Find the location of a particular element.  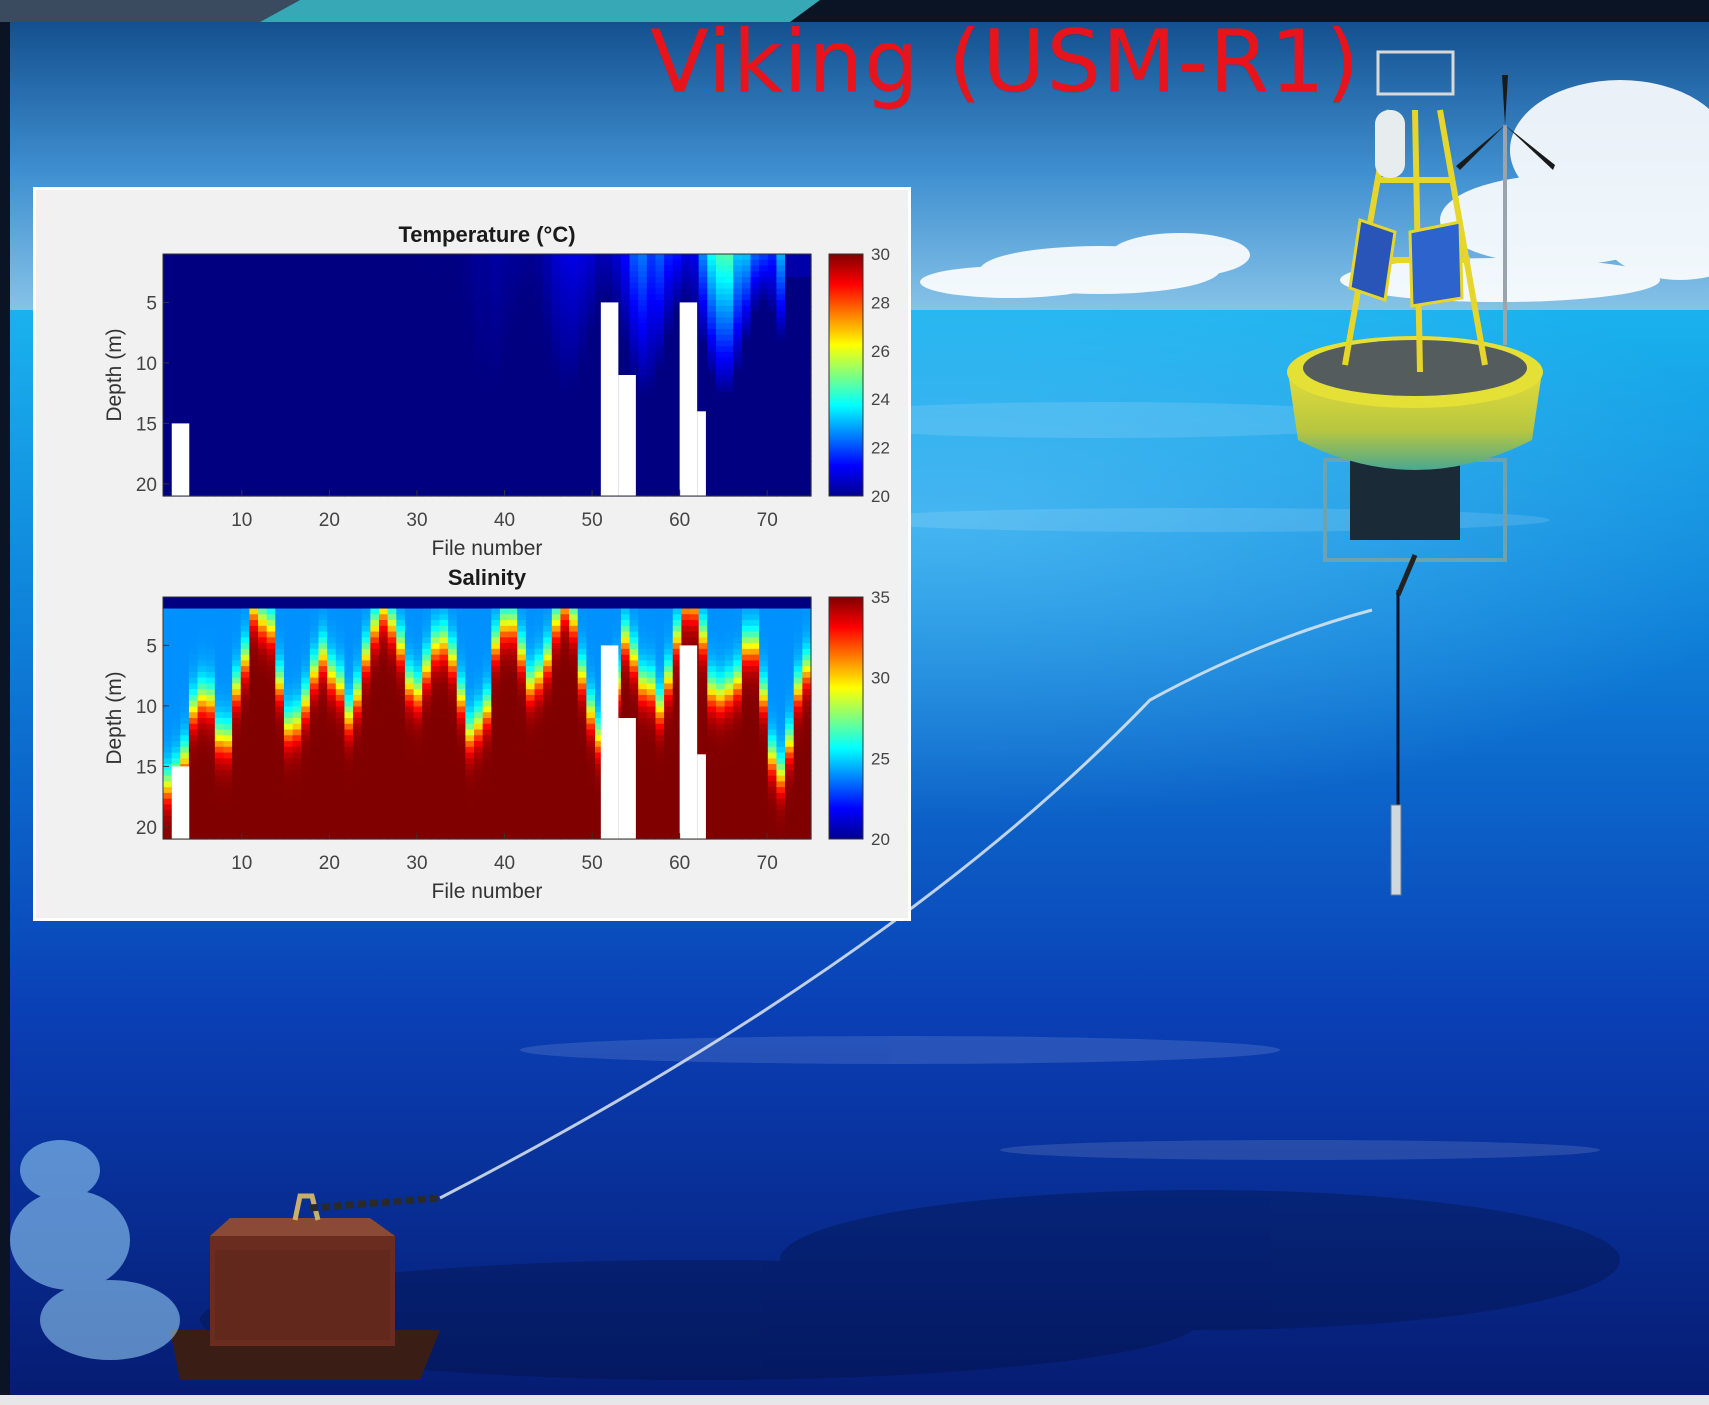

y-tick-label: 5 is located at coordinates (151, 303).